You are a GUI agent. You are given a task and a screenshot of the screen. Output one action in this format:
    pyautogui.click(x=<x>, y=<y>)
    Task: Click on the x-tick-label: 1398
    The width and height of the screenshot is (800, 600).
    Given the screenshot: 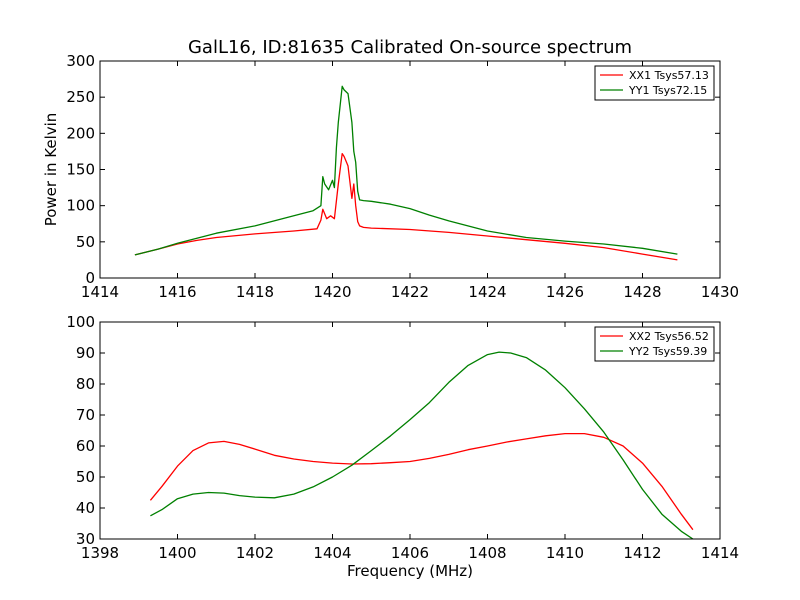 What is the action you would take?
    pyautogui.click(x=100, y=553)
    